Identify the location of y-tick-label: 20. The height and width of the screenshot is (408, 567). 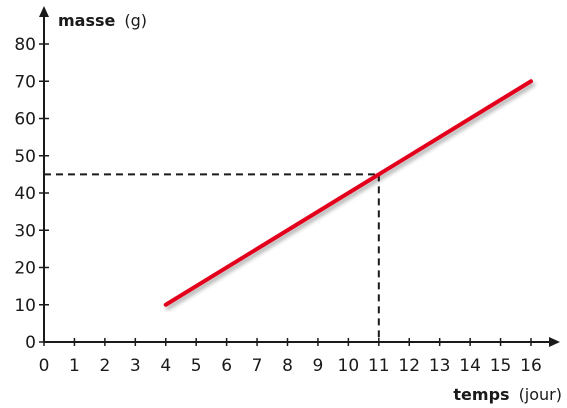
(25, 269).